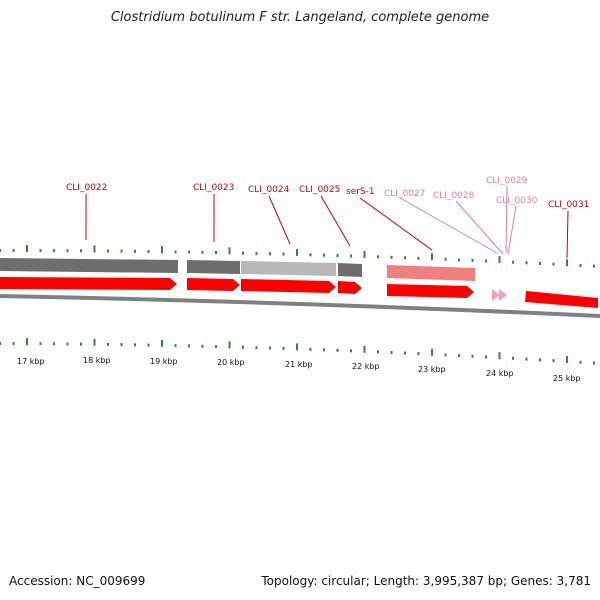 The image size is (600, 600). What do you see at coordinates (507, 181) in the screenshot?
I see `gene-label: CLI_0029` at bounding box center [507, 181].